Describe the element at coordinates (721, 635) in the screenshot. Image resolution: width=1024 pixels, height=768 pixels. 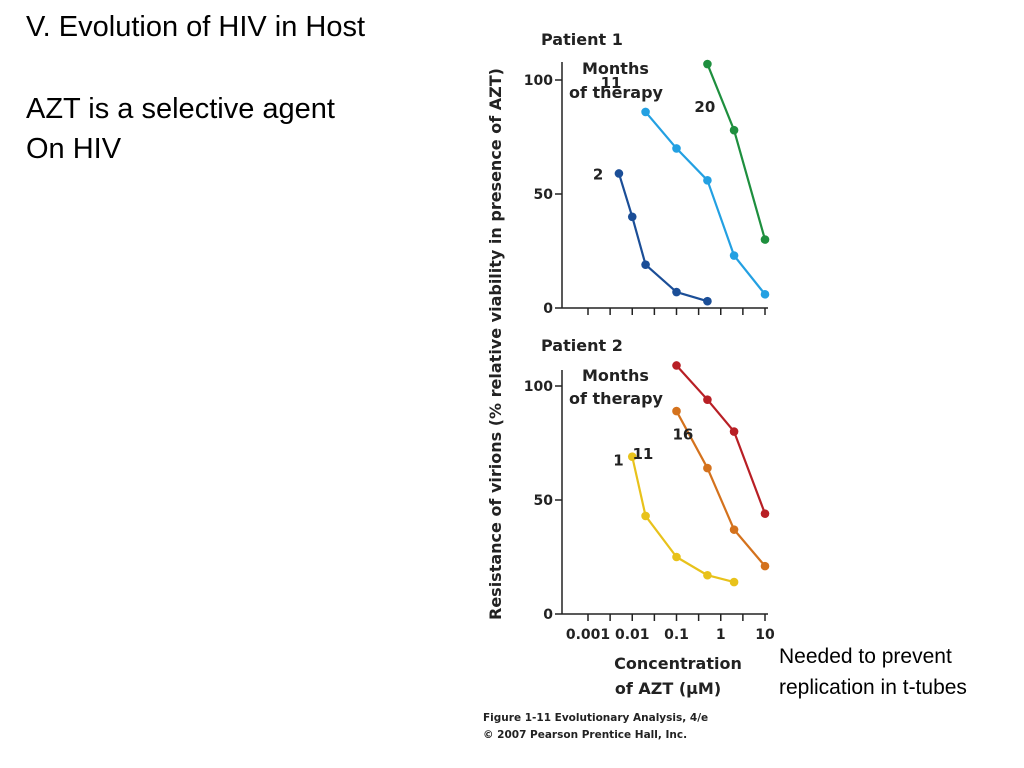
I see `x-tick-label: 1` at that location.